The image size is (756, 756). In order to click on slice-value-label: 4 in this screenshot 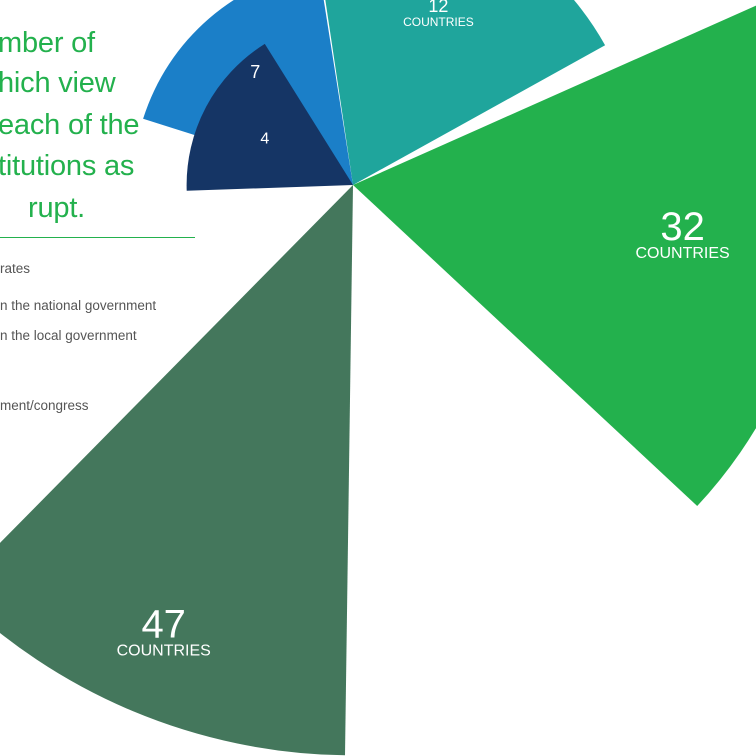, I will do `click(264, 139)`.